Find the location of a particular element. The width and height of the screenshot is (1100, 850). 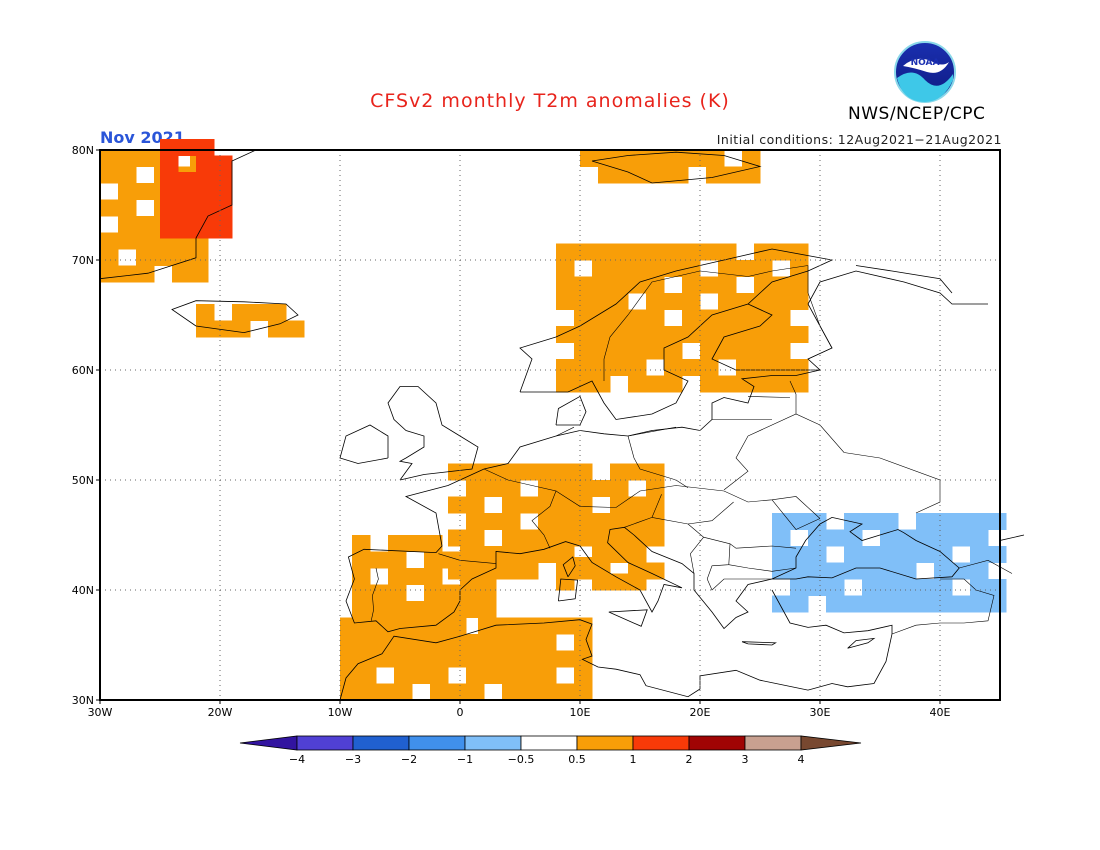

lat-label: 40N is located at coordinates (83, 590).